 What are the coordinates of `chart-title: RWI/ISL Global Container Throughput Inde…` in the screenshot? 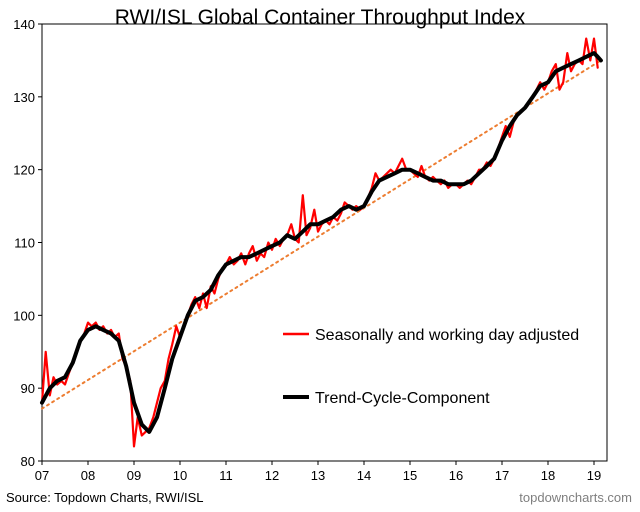 It's located at (320, 17).